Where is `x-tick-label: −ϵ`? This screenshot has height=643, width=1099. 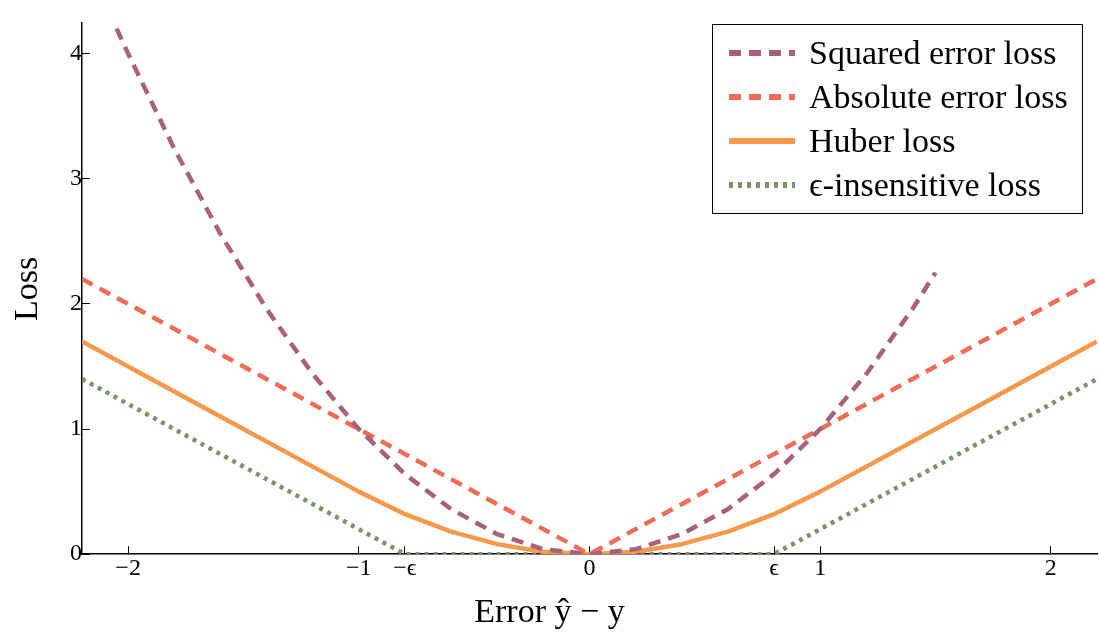 x-tick-label: −ϵ is located at coordinates (405, 566).